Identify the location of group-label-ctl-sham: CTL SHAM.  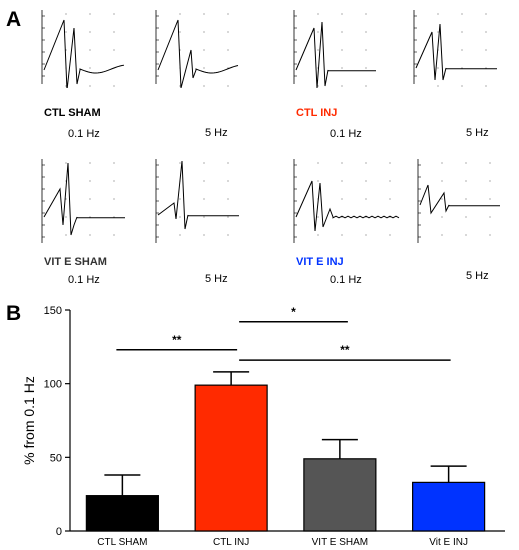
(72, 113).